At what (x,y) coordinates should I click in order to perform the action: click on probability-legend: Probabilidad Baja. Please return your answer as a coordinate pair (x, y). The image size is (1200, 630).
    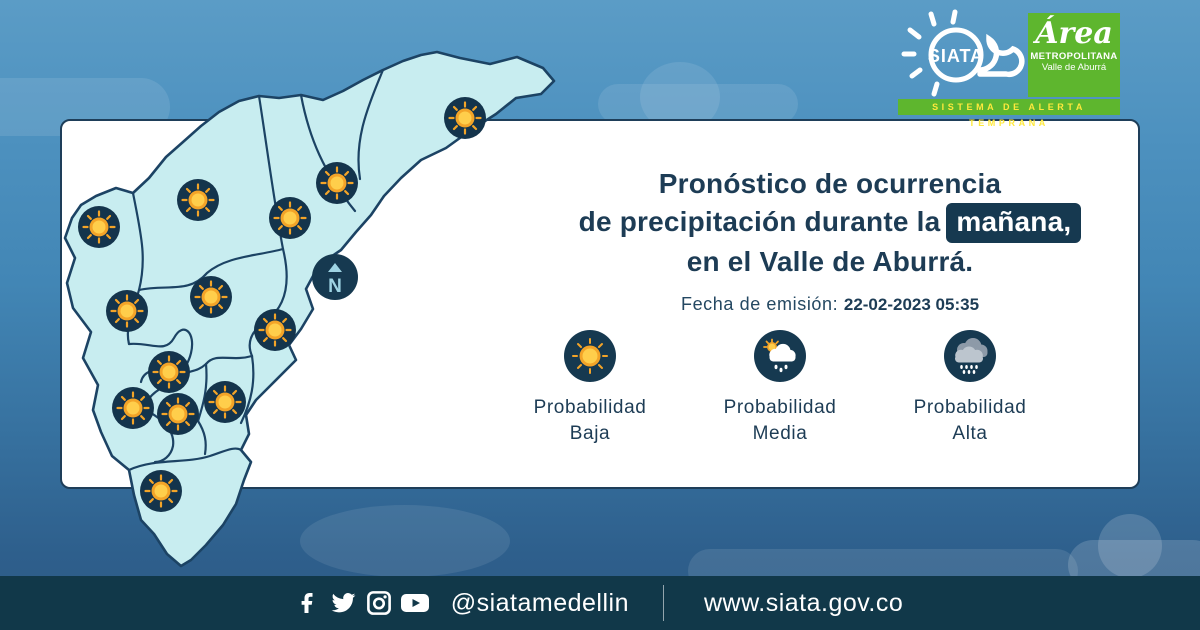
    Looking at the image, I should click on (780, 388).